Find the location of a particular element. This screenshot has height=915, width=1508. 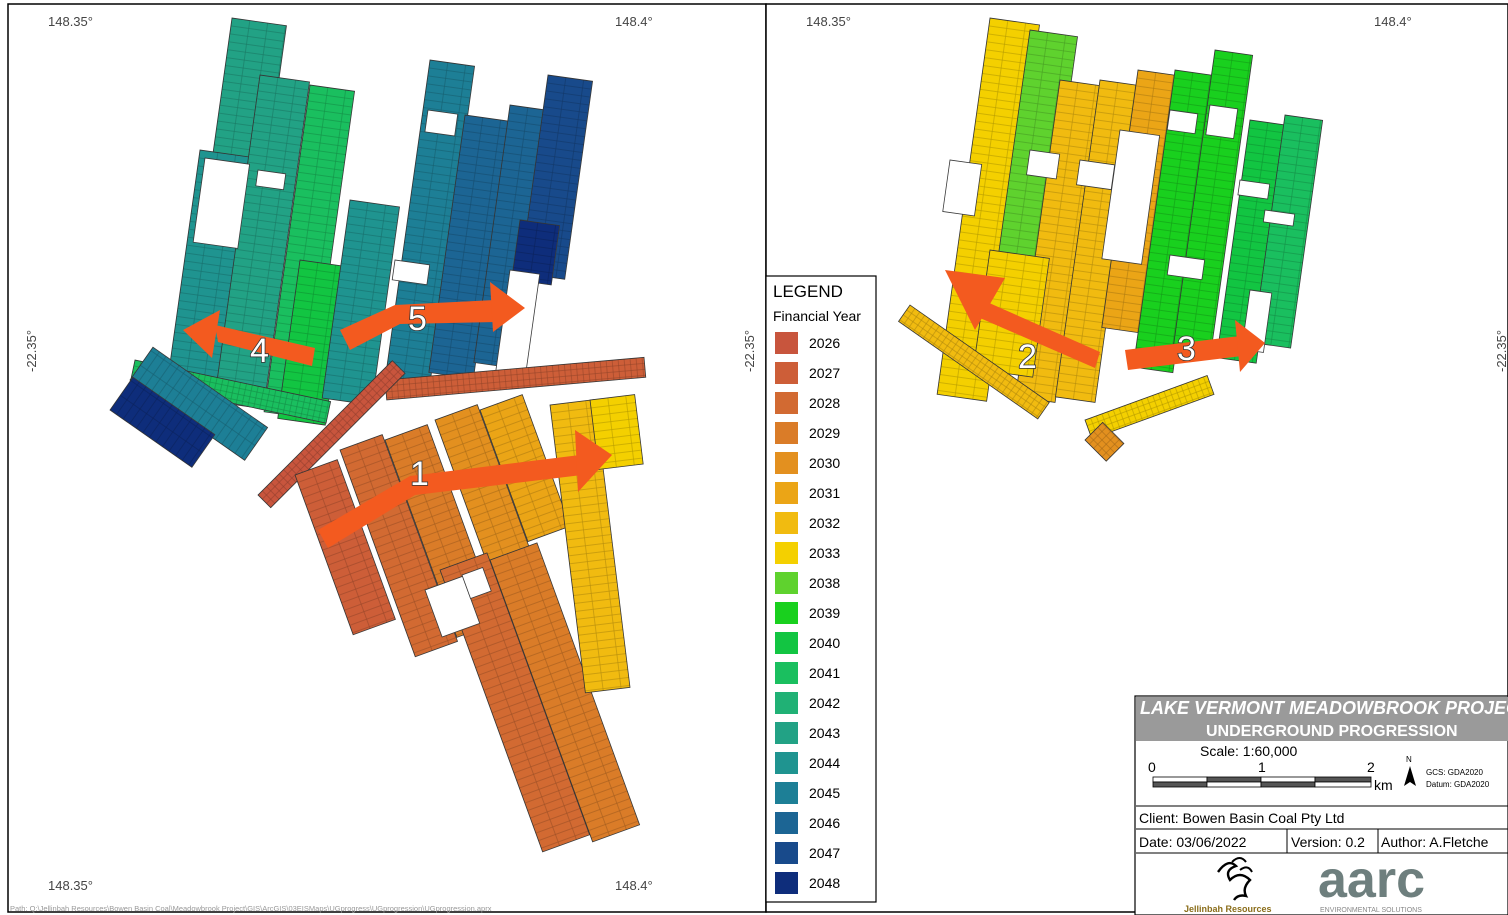

legend-label-2047: 2047 is located at coordinates (824, 853).